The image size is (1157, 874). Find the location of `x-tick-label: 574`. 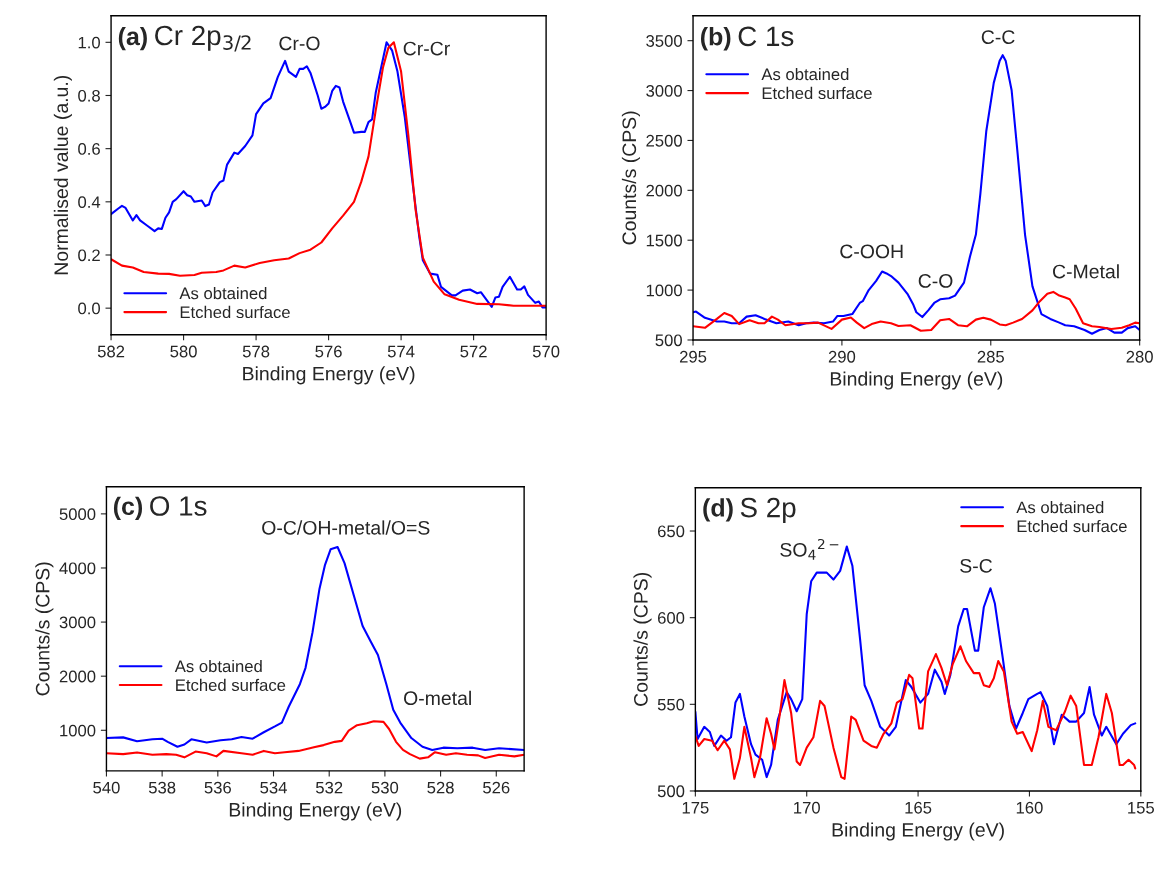

x-tick-label: 574 is located at coordinates (401, 351).